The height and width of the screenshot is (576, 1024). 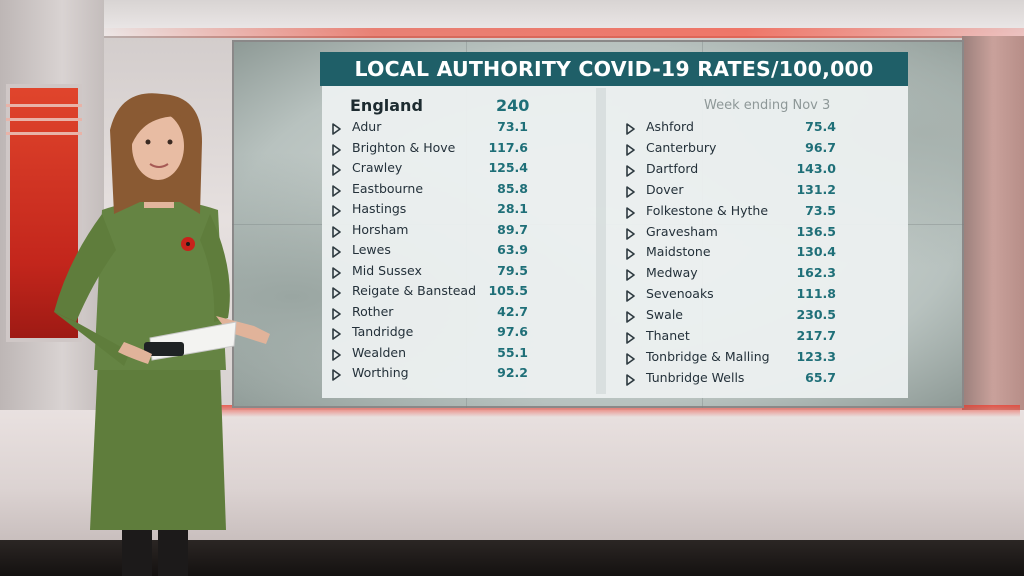 What do you see at coordinates (736, 315) in the screenshot?
I see `authority-row: Swale 230.5` at bounding box center [736, 315].